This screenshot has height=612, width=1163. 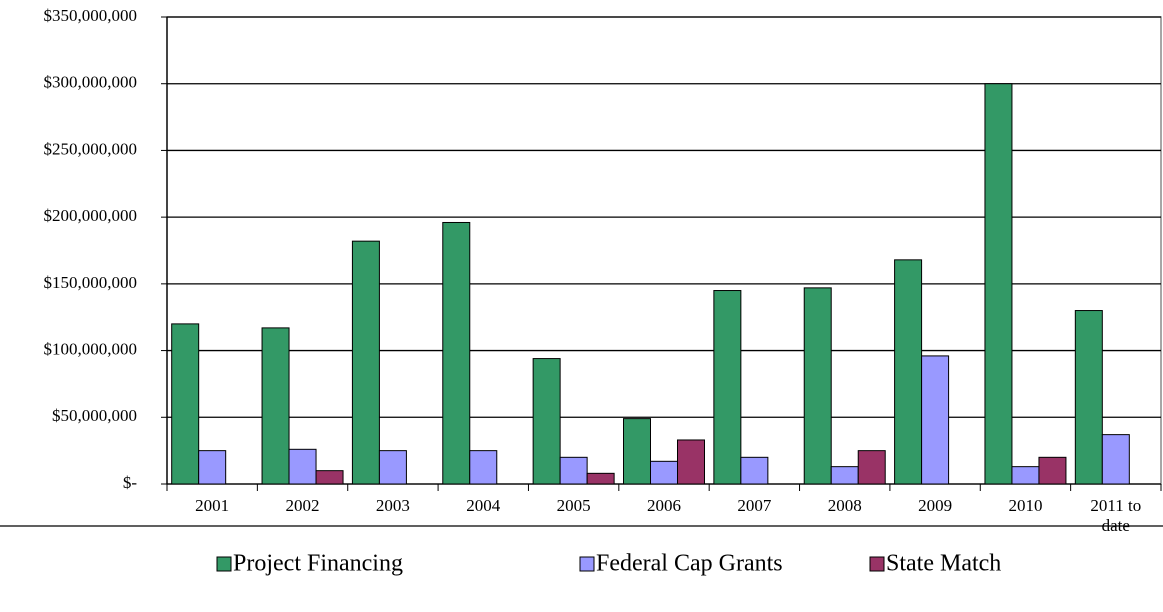 I want to click on y-tick-label: $50,000,000, so click(x=94, y=415).